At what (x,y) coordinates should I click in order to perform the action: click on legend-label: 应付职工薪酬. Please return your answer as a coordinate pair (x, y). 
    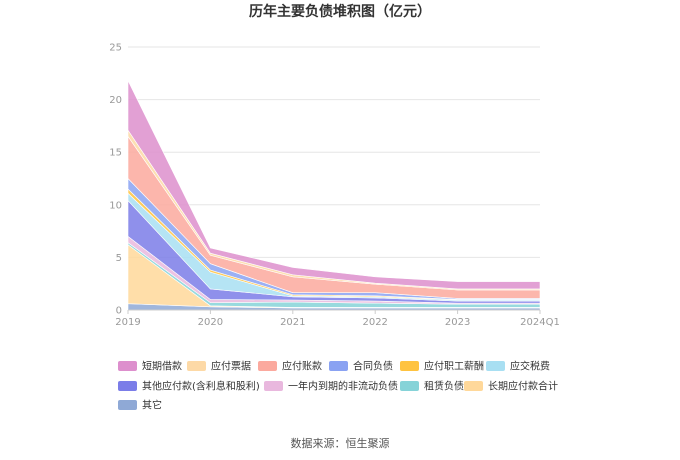
    Looking at the image, I should click on (454, 366).